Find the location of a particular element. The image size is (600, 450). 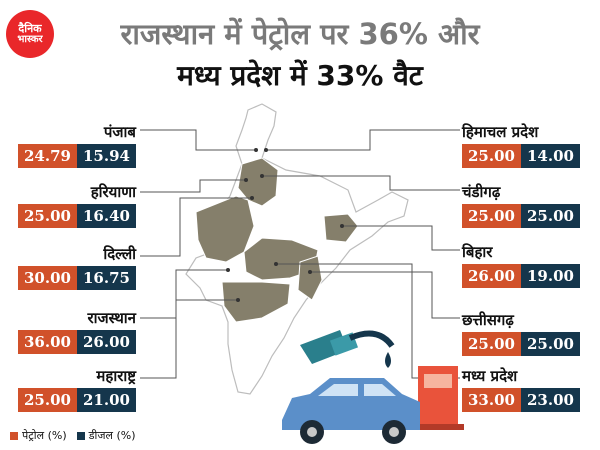

diesel-vat-value: 21.00 is located at coordinates (106, 400).